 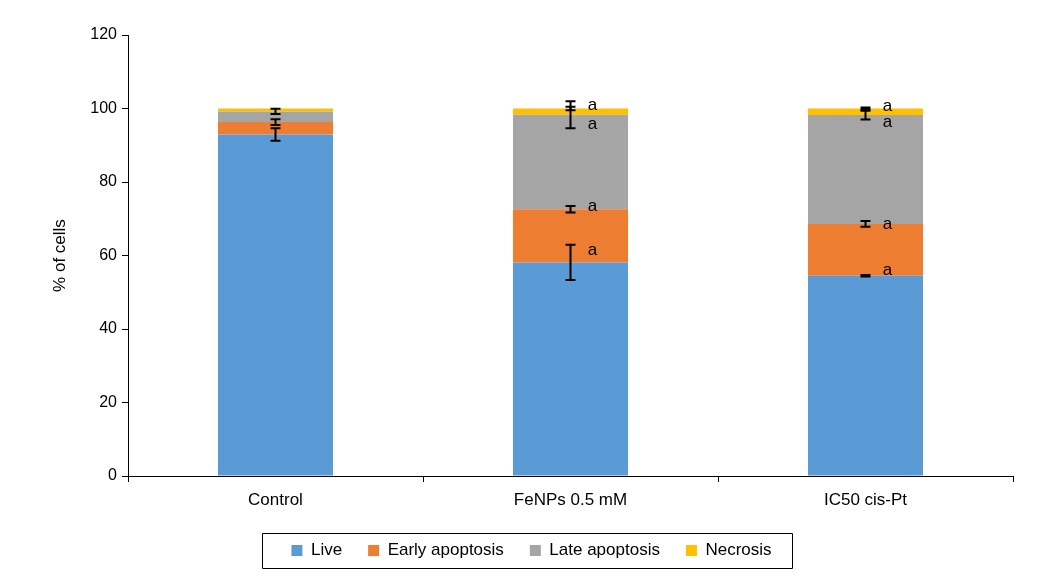 I want to click on legend-label: Early apoptosis, so click(x=445, y=550).